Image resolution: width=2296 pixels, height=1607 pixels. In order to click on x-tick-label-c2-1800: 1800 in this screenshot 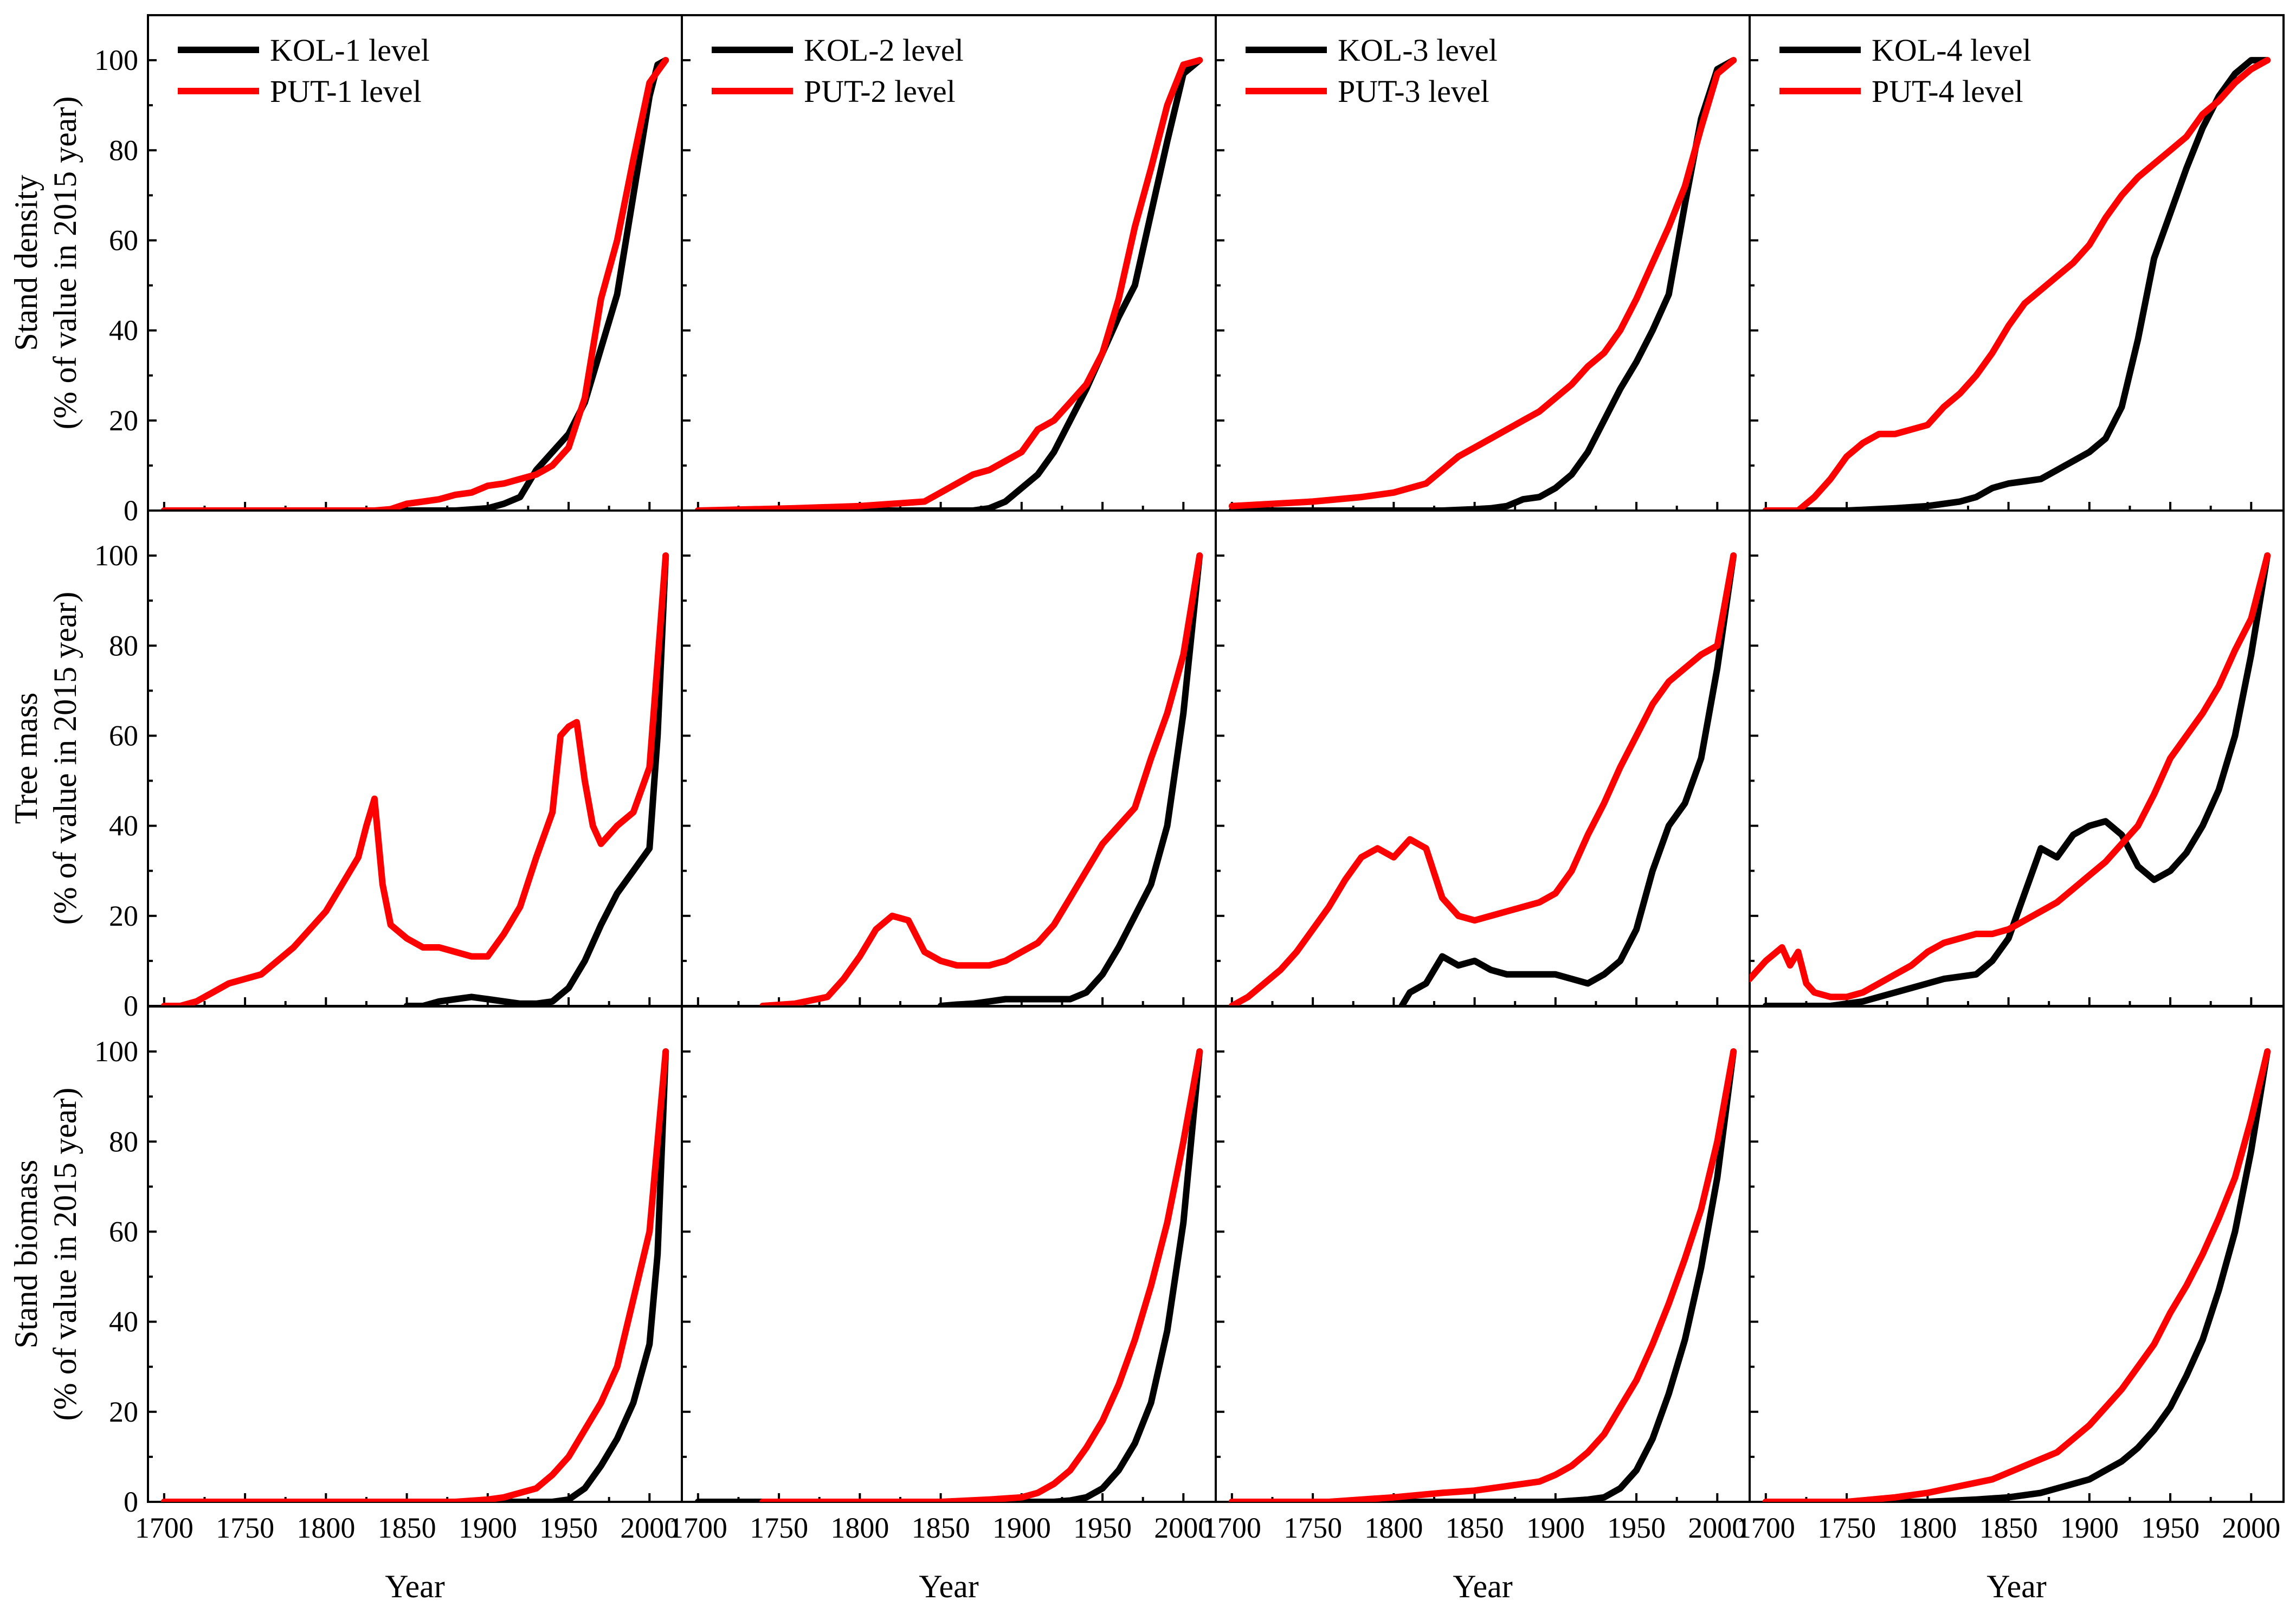, I will do `click(859, 1528)`.